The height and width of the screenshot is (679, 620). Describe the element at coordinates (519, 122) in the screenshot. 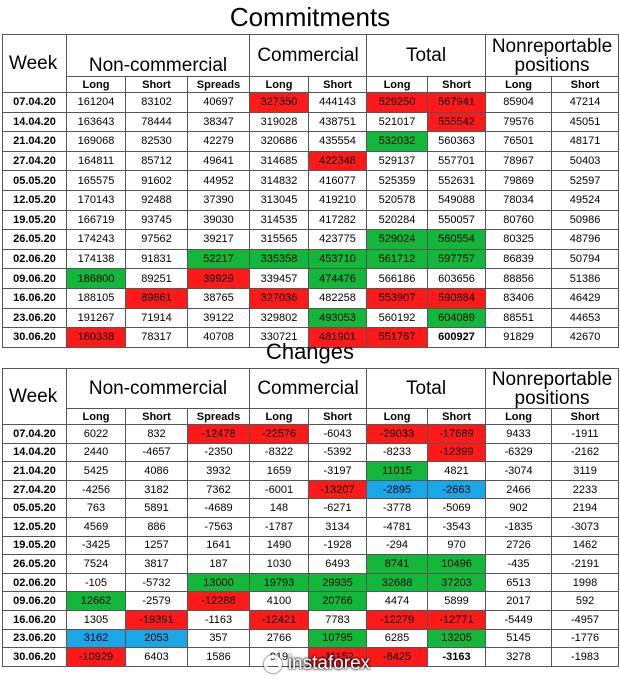

I see `nonreportable-long-cell: 79576` at that location.